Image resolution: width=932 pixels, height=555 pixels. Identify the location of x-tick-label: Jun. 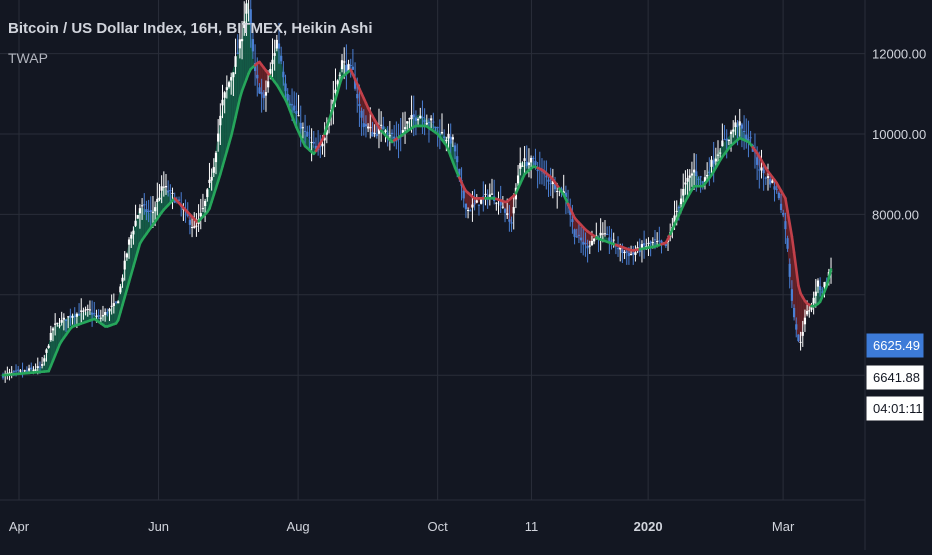
(158, 526).